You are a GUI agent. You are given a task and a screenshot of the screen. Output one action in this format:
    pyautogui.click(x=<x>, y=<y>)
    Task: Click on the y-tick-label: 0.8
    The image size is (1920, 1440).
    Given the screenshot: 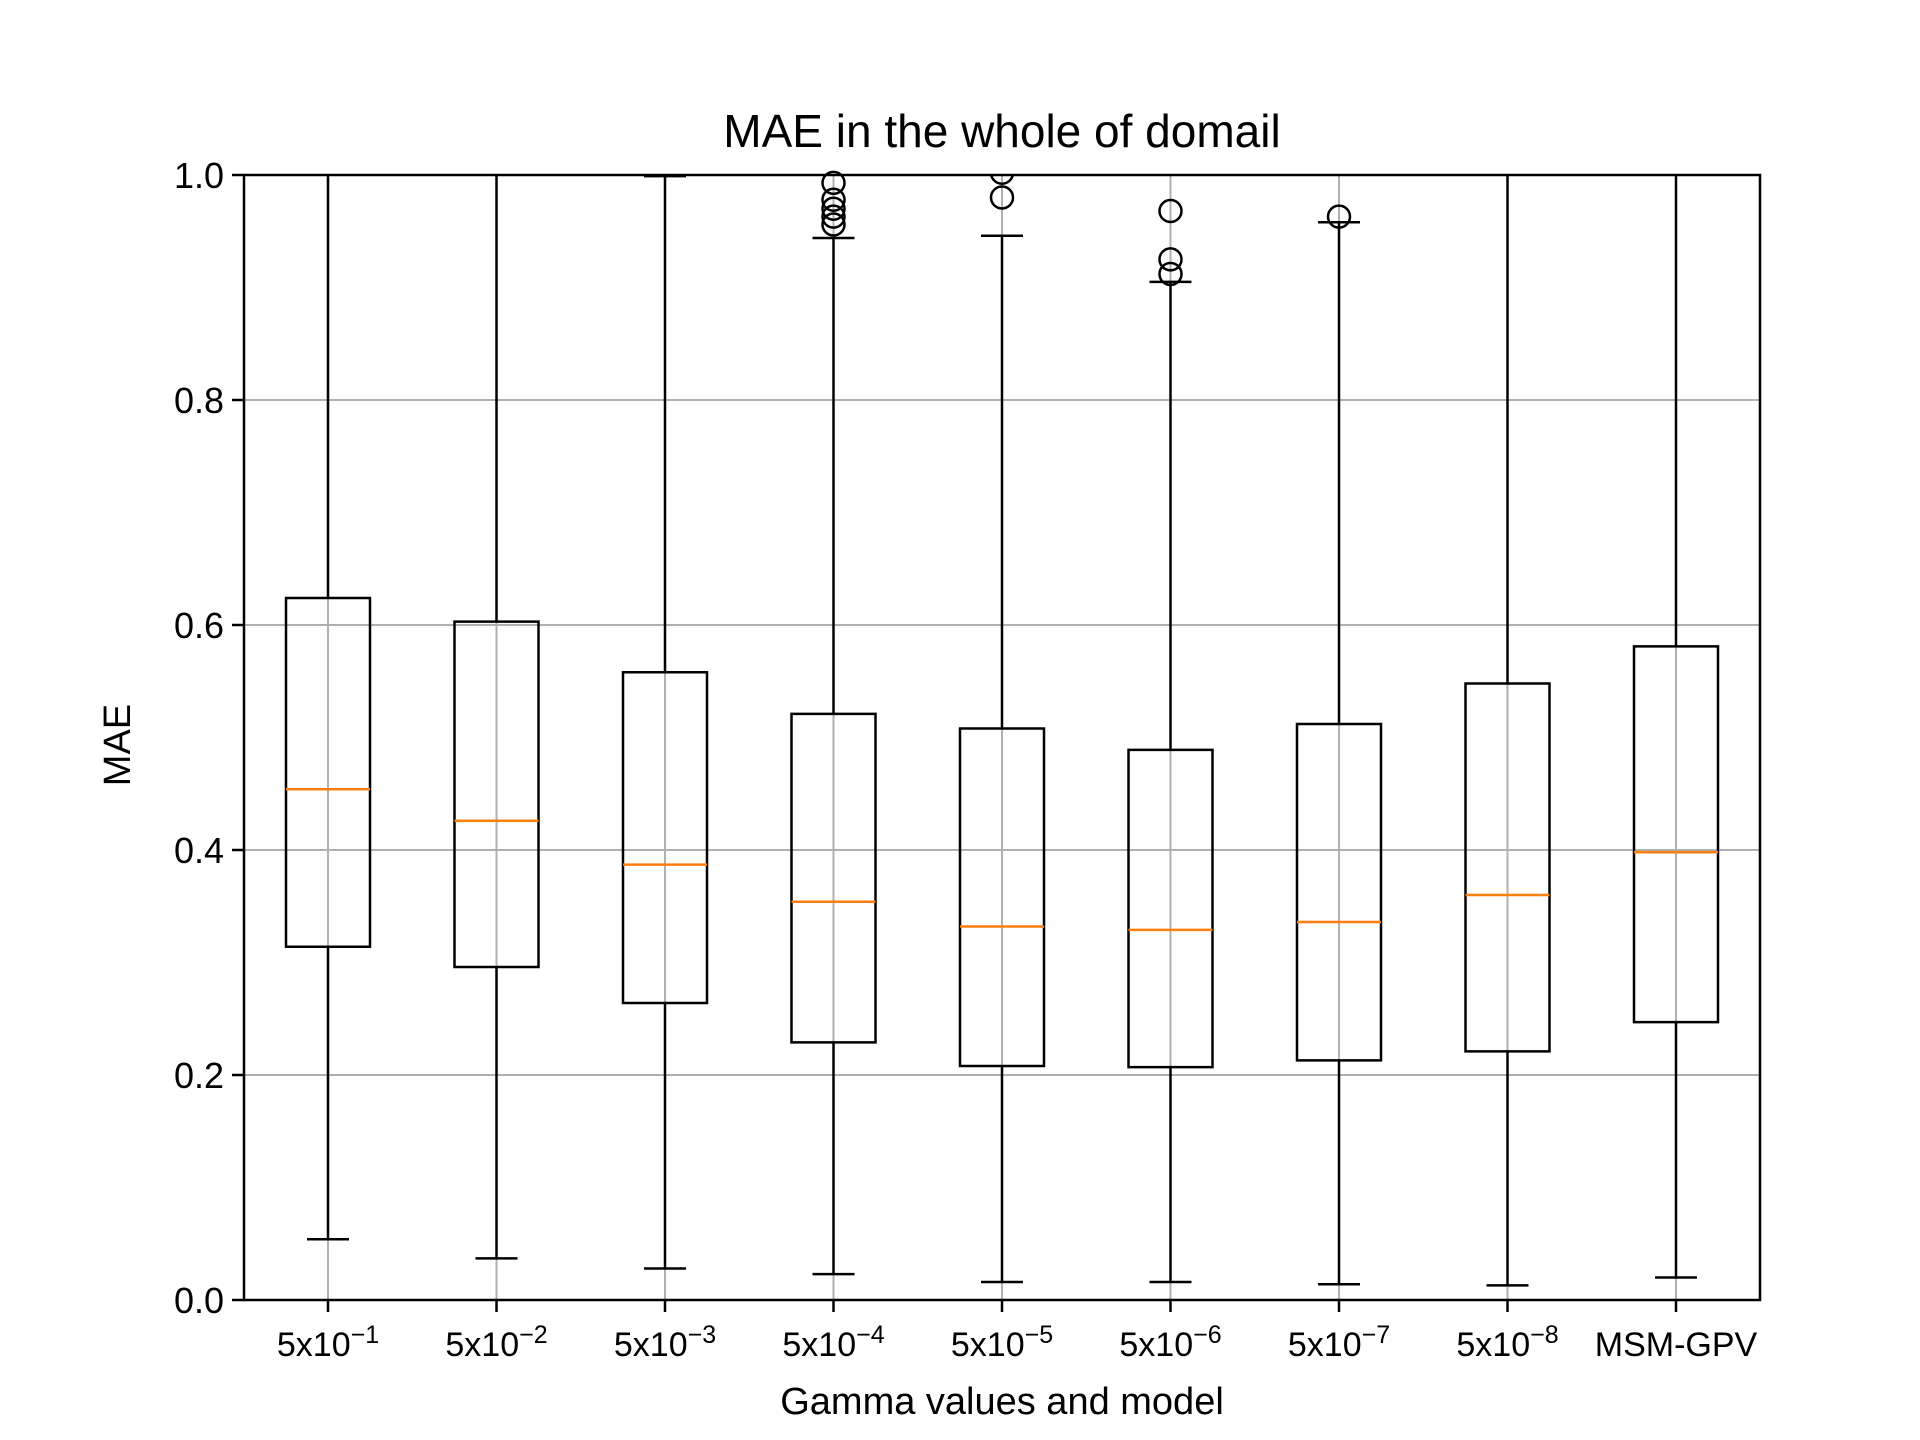 What is the action you would take?
    pyautogui.click(x=199, y=400)
    